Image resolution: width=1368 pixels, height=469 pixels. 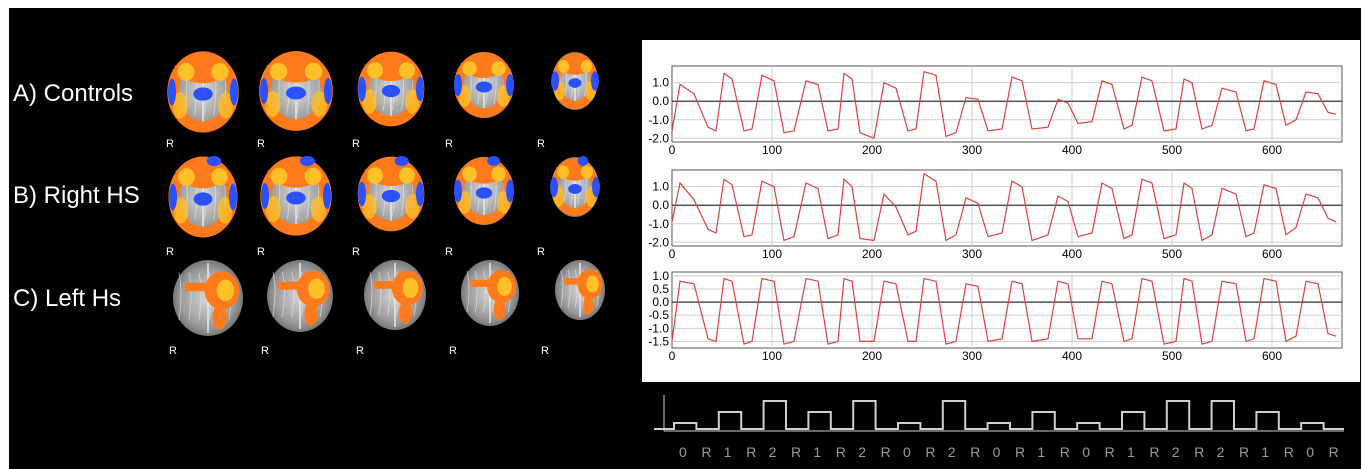 I want to click on y-tick-label: 0.5, so click(x=660, y=289).